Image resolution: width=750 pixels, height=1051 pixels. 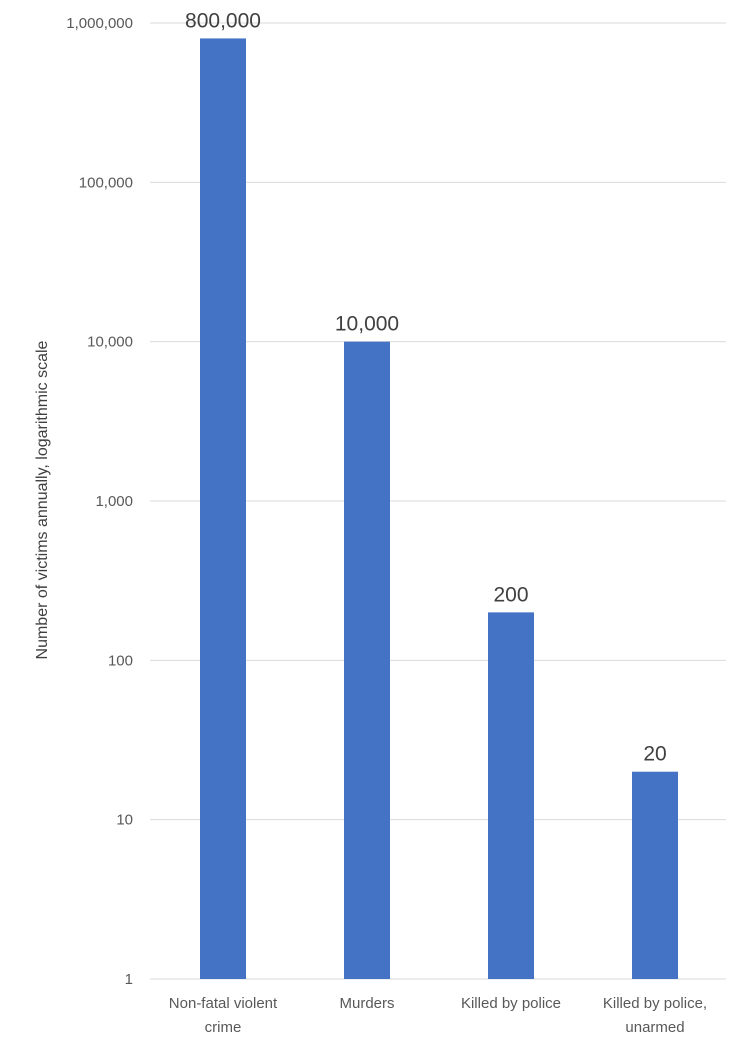 I want to click on x-category-label: Killed by police, so click(x=511, y=1003).